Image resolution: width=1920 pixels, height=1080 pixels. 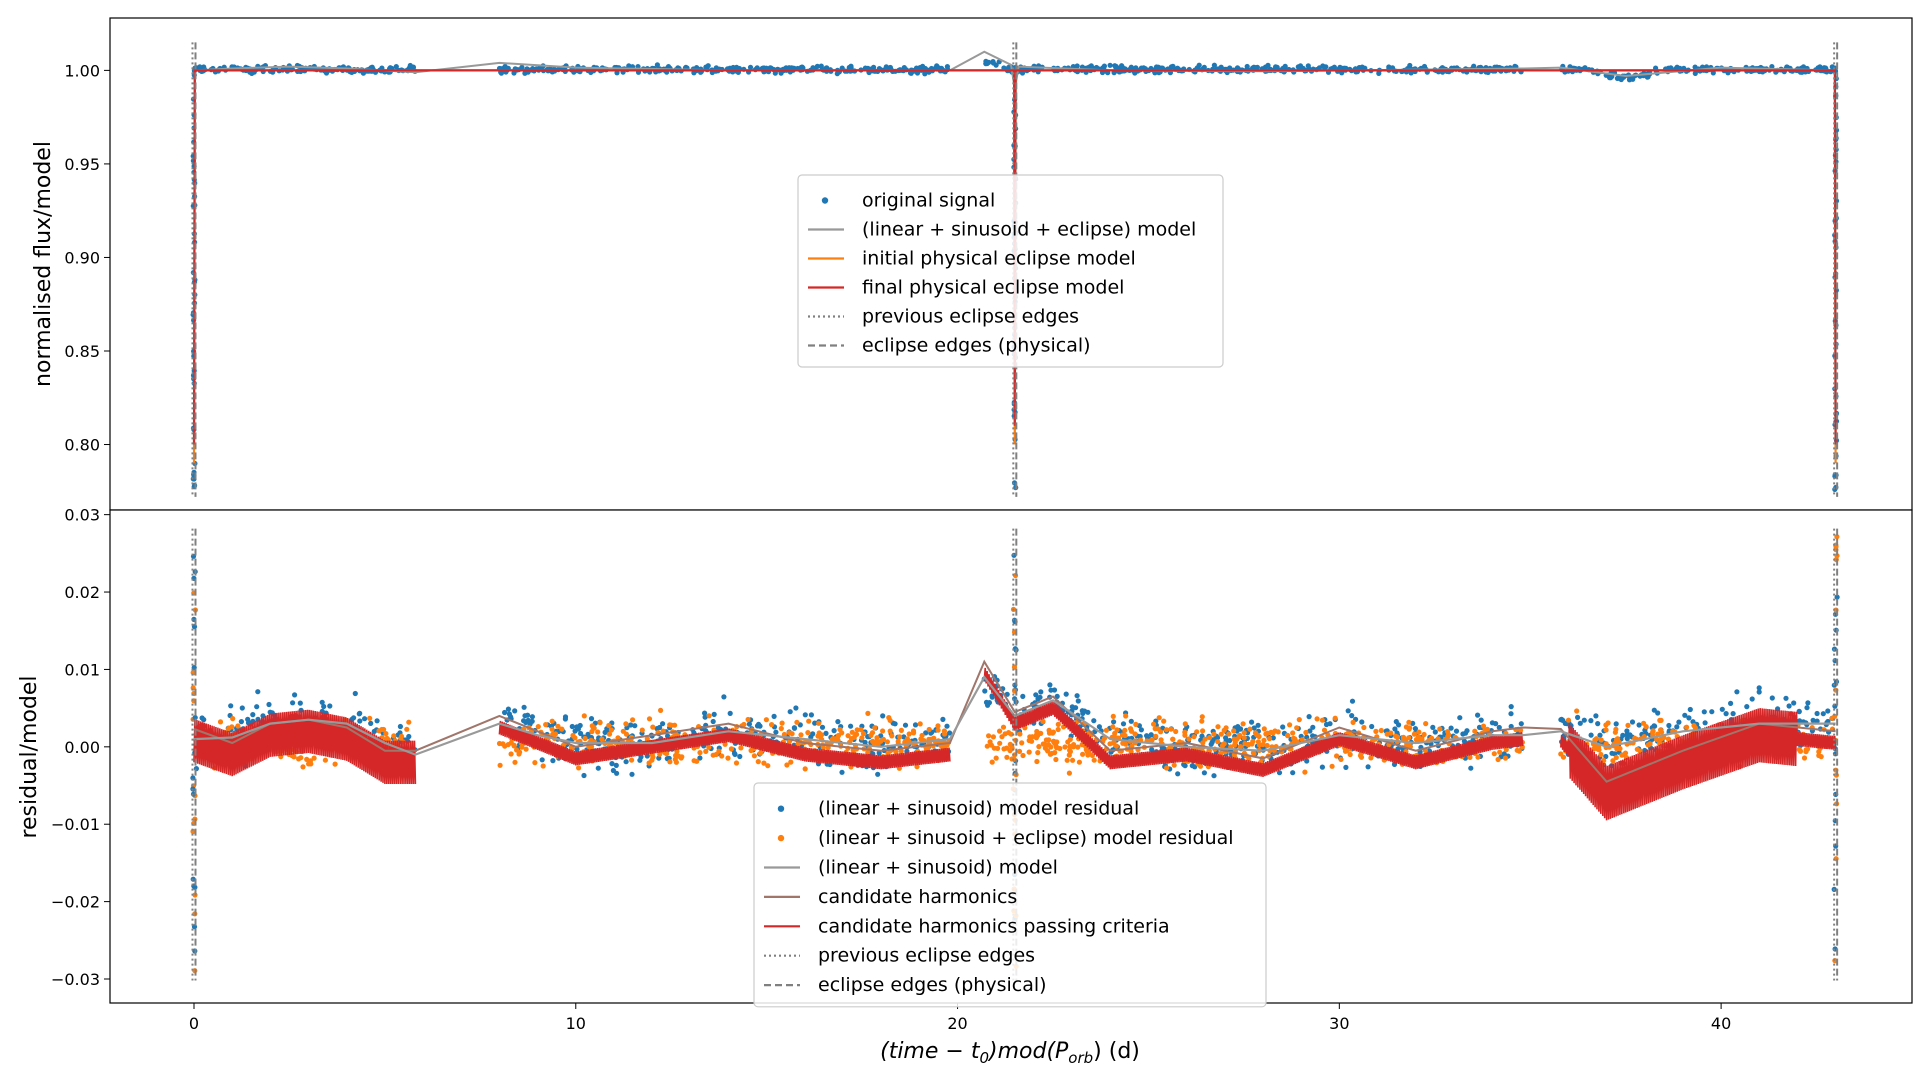 What do you see at coordinates (928, 201) in the screenshot?
I see `legend-label: original signal` at bounding box center [928, 201].